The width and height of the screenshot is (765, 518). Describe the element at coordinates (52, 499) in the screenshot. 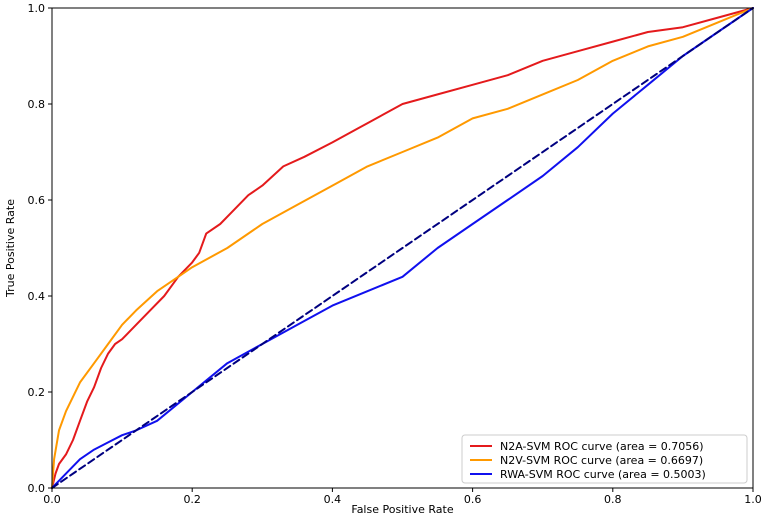

I see `x-tick-label: 0.0` at that location.